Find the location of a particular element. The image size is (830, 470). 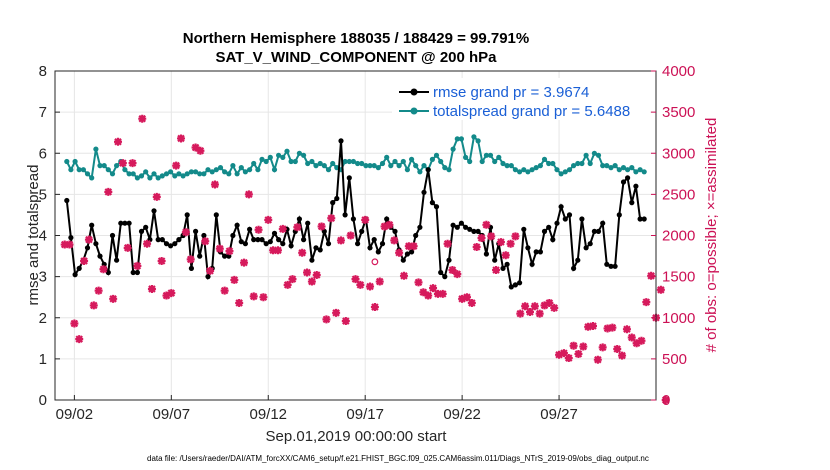

y-axis-label: rmse and totalspread is located at coordinates (33, 235).